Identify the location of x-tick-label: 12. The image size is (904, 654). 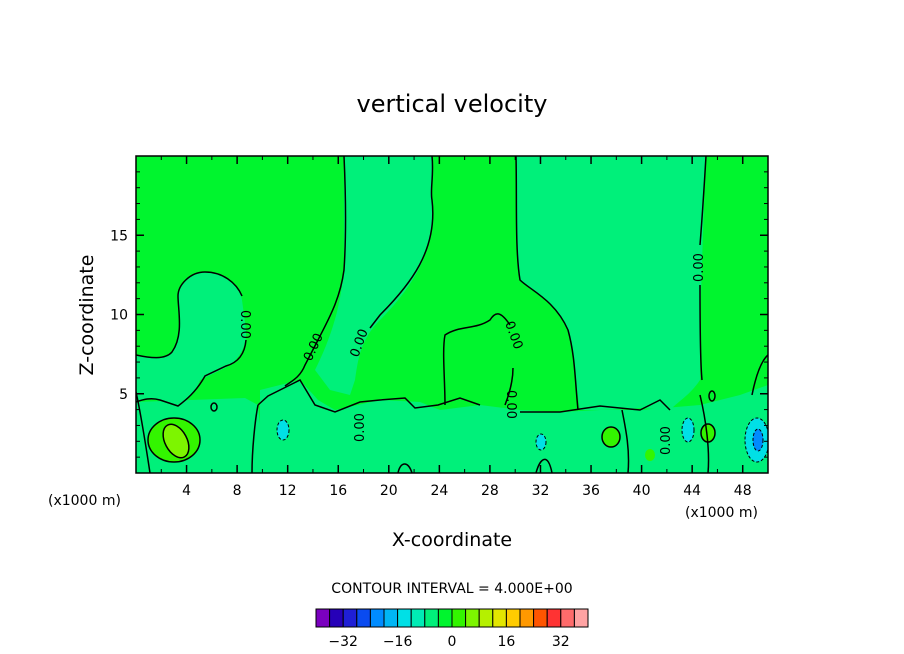
(288, 491).